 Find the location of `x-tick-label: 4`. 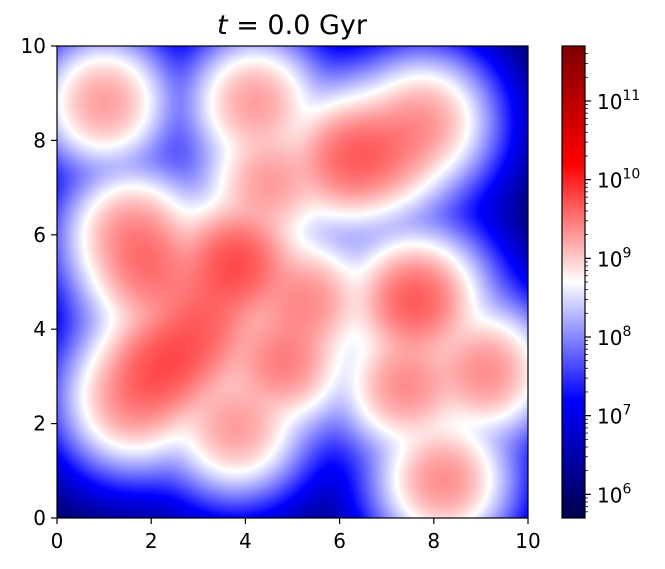

x-tick-label: 4 is located at coordinates (245, 541).